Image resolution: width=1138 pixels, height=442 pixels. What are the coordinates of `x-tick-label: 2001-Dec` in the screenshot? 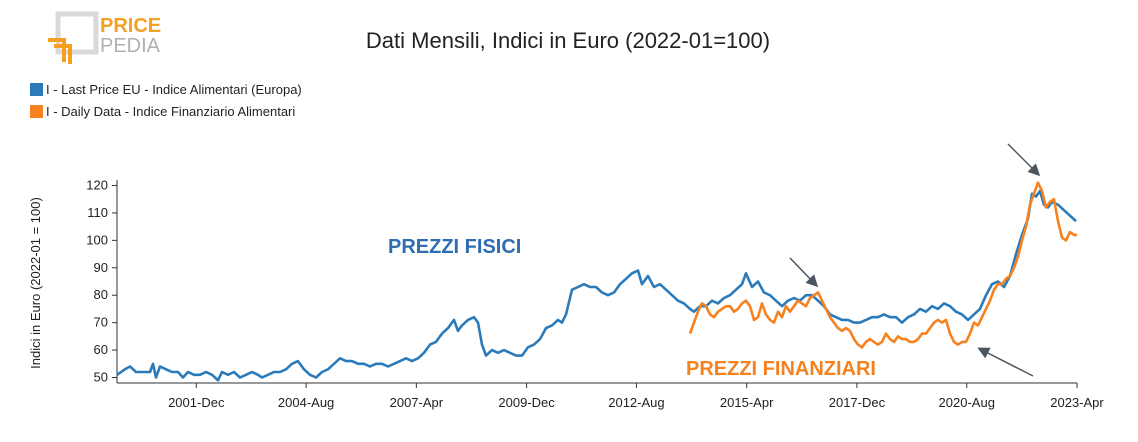 It's located at (196, 402).